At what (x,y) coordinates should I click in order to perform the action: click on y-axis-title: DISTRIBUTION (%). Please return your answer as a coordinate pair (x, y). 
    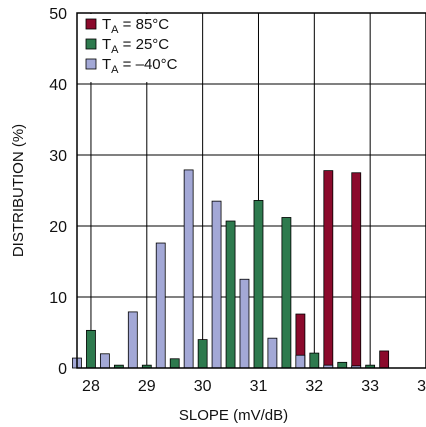
    Looking at the image, I should click on (18, 190).